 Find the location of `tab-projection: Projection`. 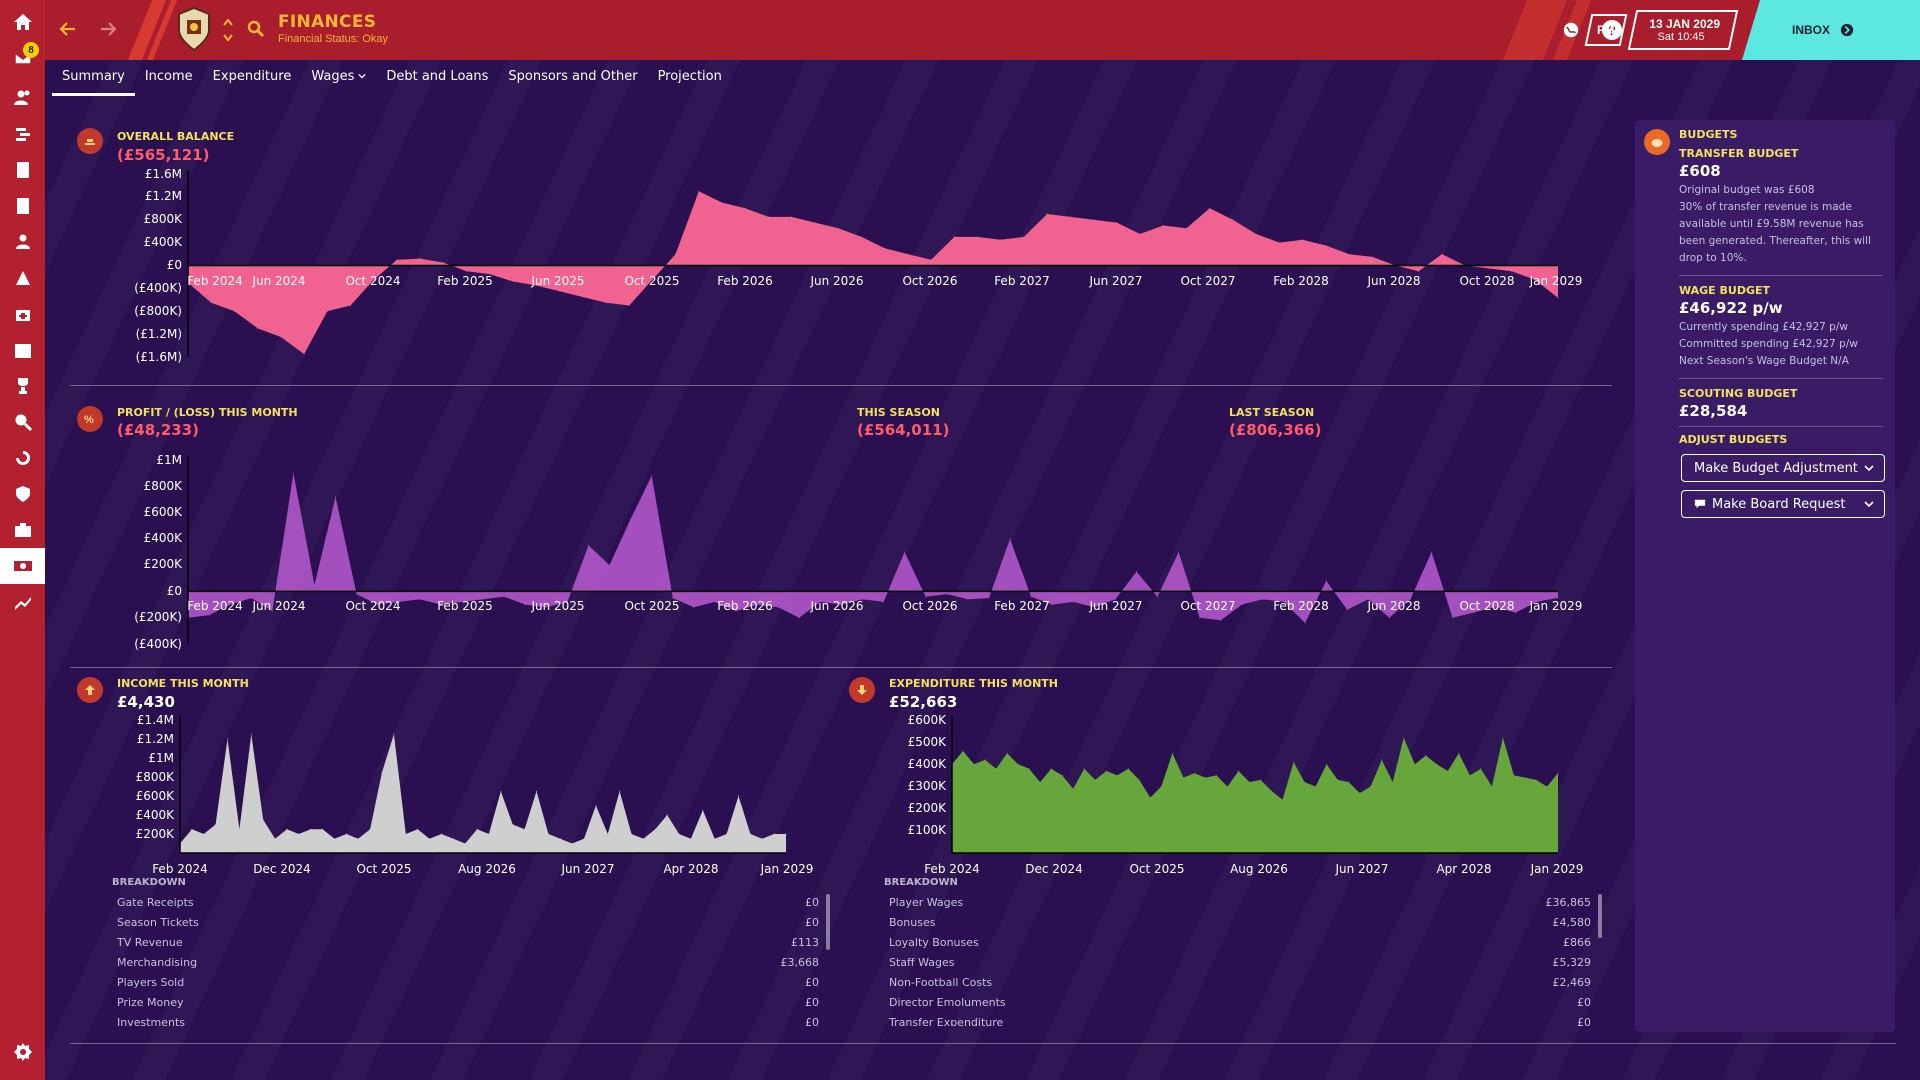

tab-projection: Projection is located at coordinates (689, 76).